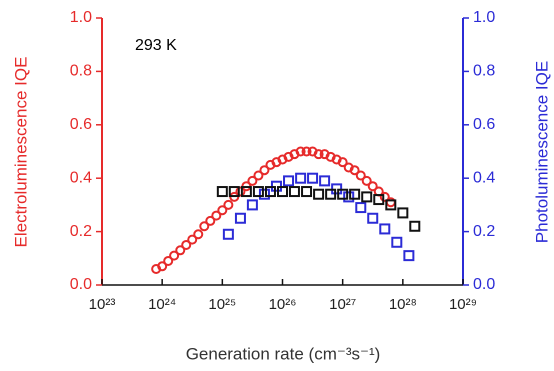 This screenshot has height=371, width=554. Describe the element at coordinates (484, 231) in the screenshot. I see `y2-tick-label: 0.2` at that location.